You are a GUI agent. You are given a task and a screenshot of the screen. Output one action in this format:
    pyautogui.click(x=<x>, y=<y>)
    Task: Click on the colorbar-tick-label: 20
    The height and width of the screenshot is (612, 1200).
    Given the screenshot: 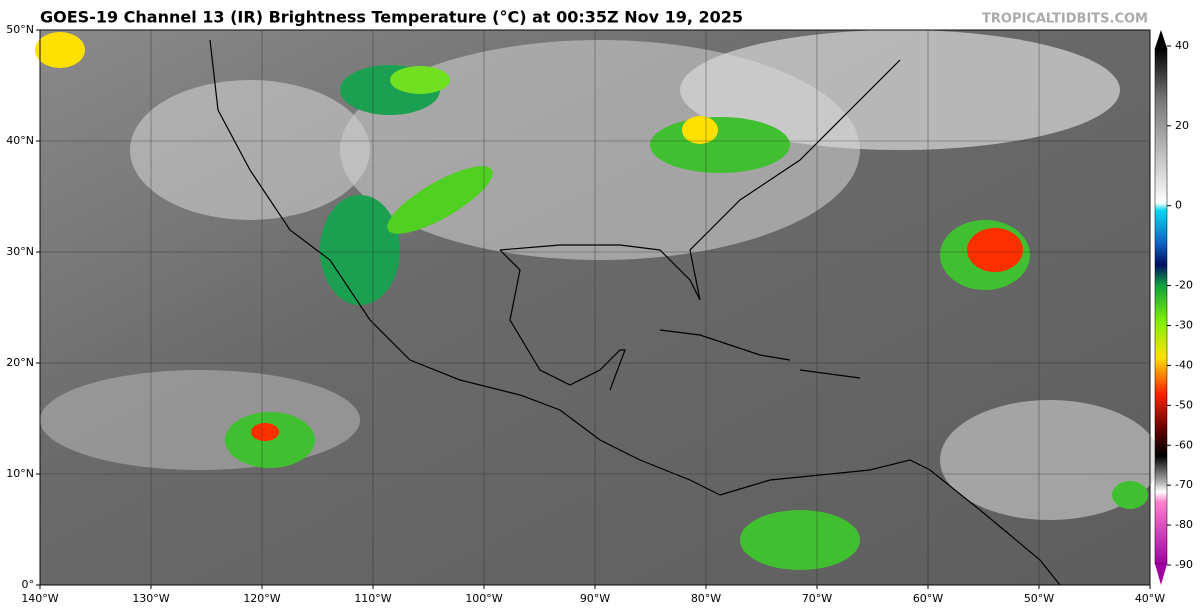 What is the action you would take?
    pyautogui.click(x=1182, y=125)
    